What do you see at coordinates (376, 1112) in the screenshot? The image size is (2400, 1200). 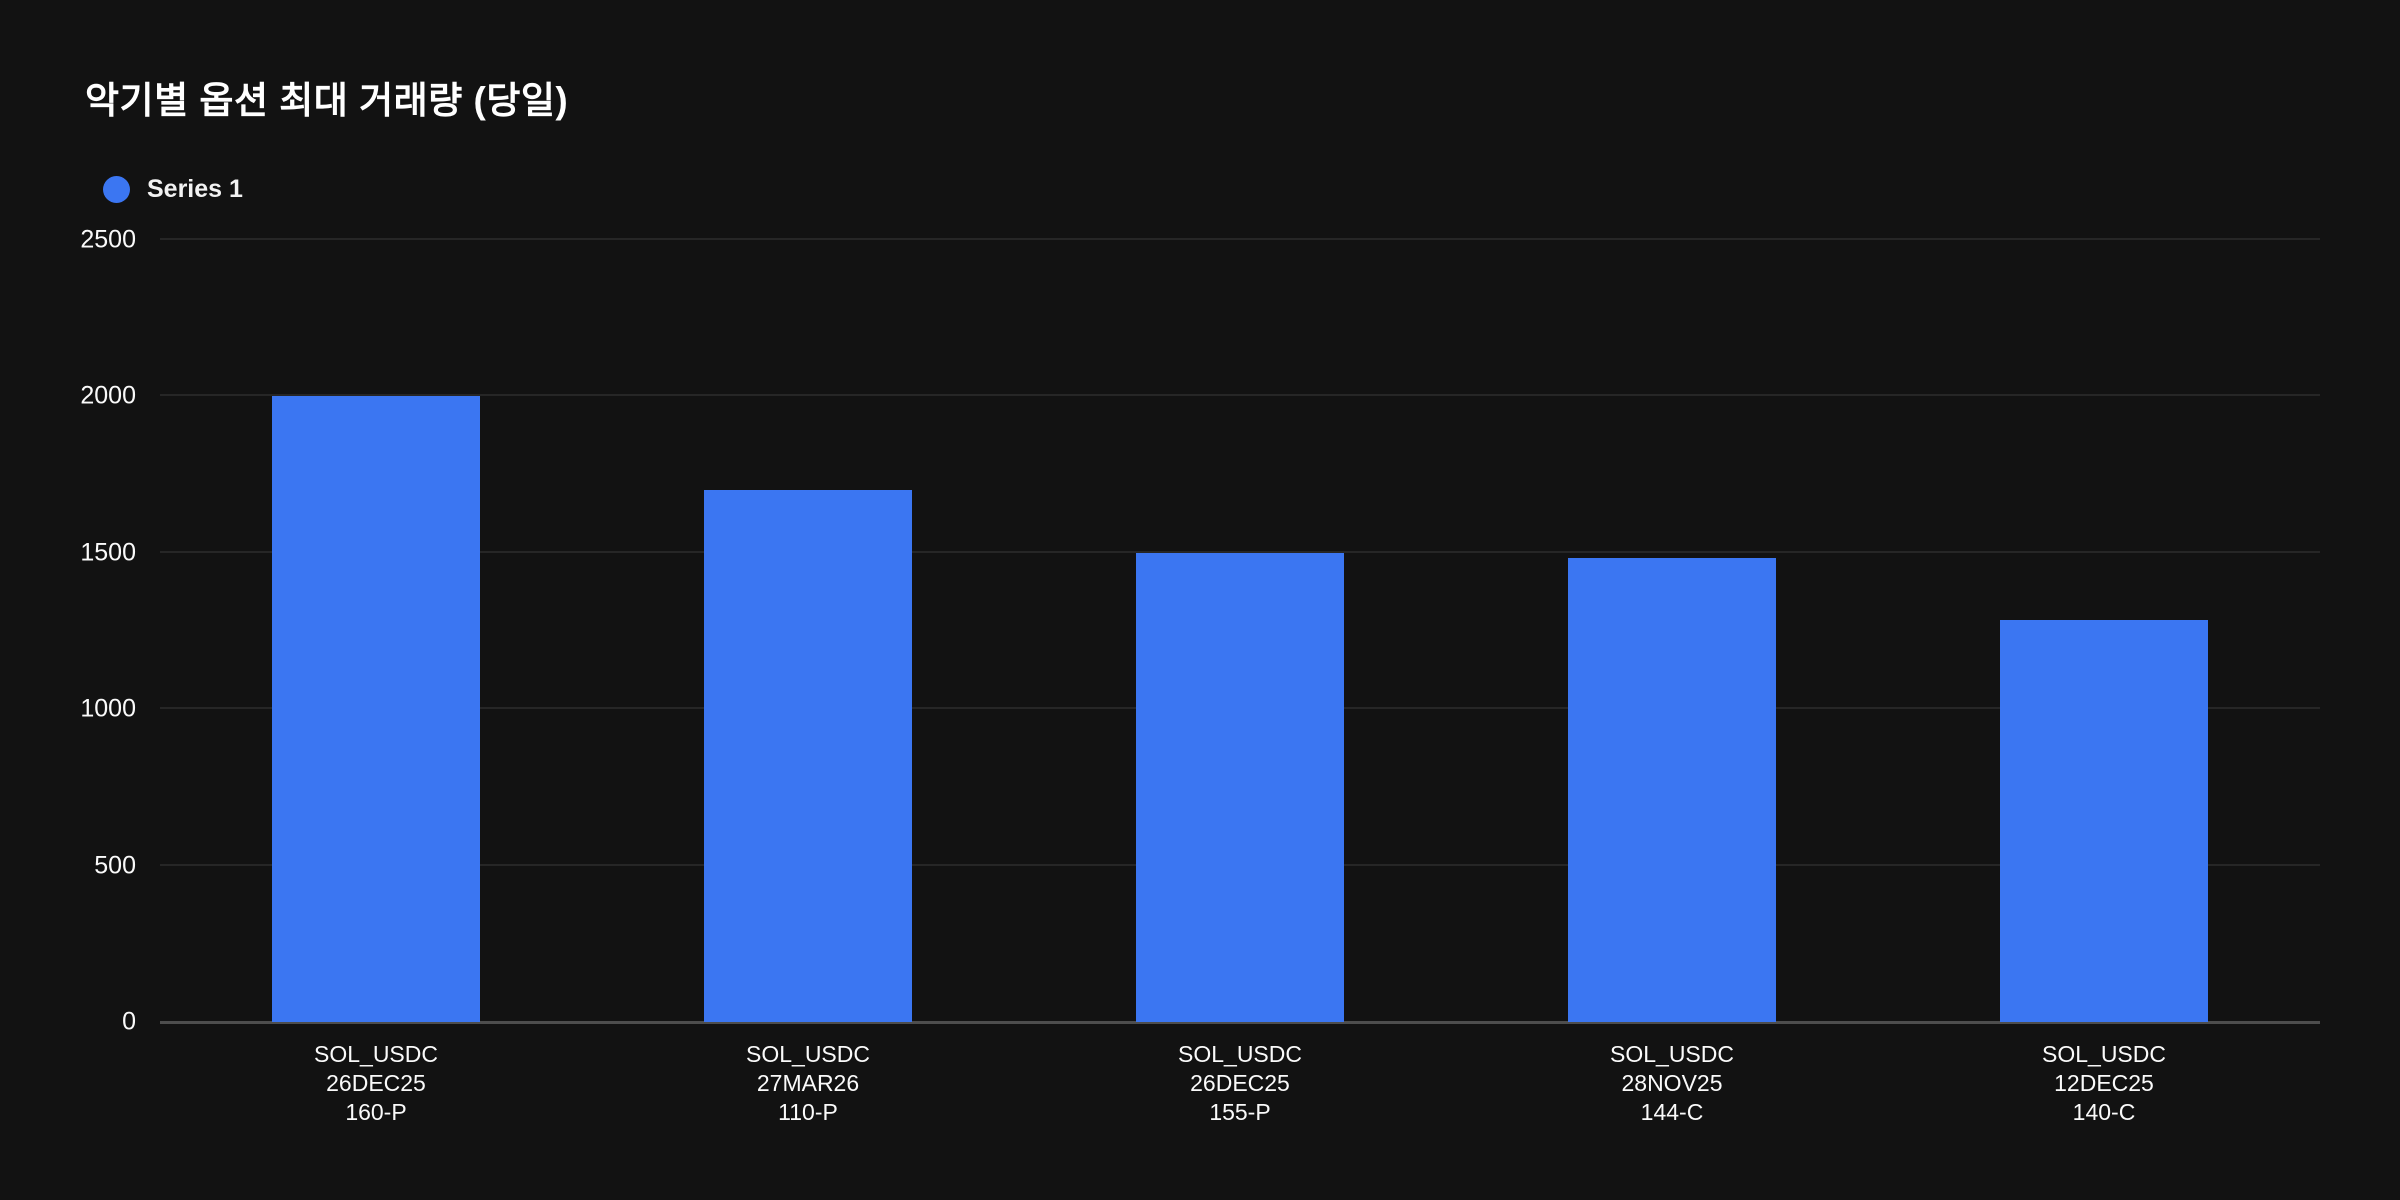 I see `x-category-label-line: 160-P` at bounding box center [376, 1112].